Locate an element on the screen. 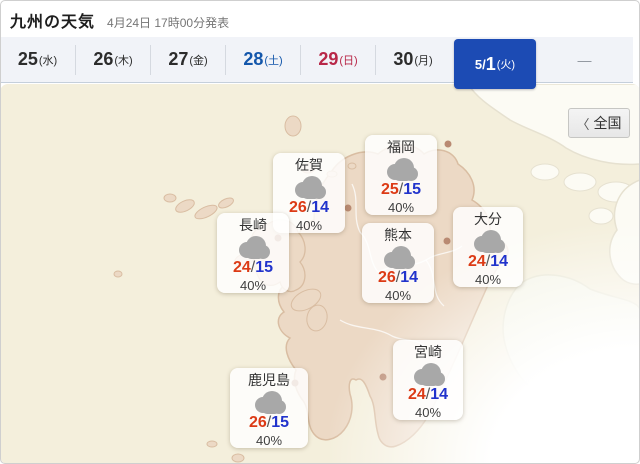 The height and width of the screenshot is (464, 640). temperature-high-low: 24/15 is located at coordinates (253, 268).